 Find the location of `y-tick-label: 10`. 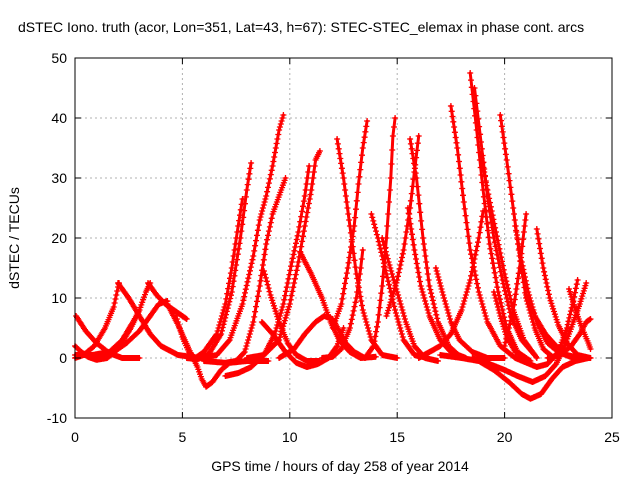

y-tick-label: 10 is located at coordinates (59, 298).